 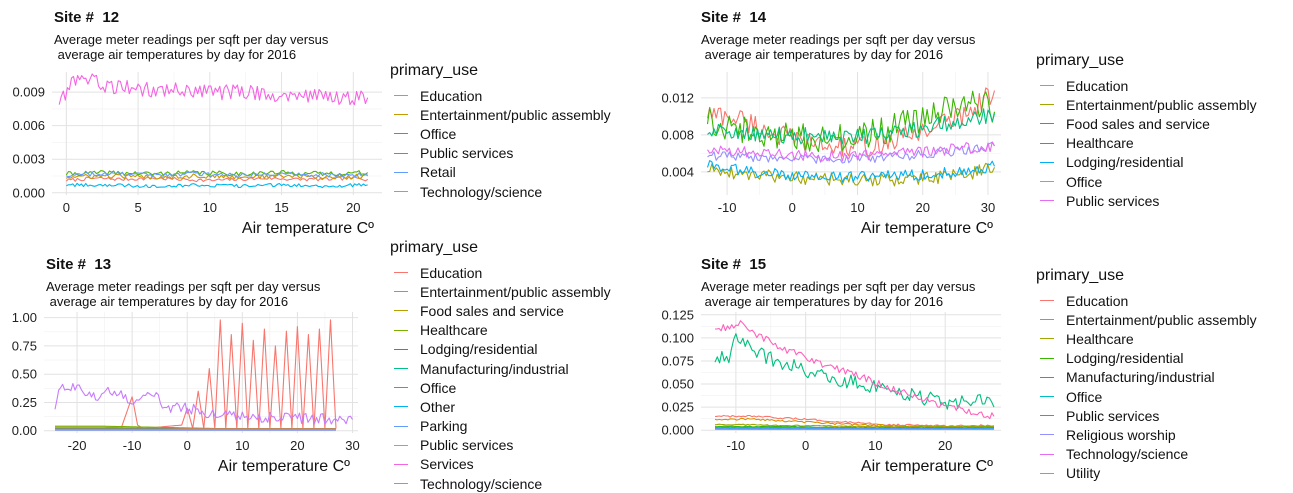 What do you see at coordinates (500, 310) in the screenshot?
I see `legend-item: Food sales and service` at bounding box center [500, 310].